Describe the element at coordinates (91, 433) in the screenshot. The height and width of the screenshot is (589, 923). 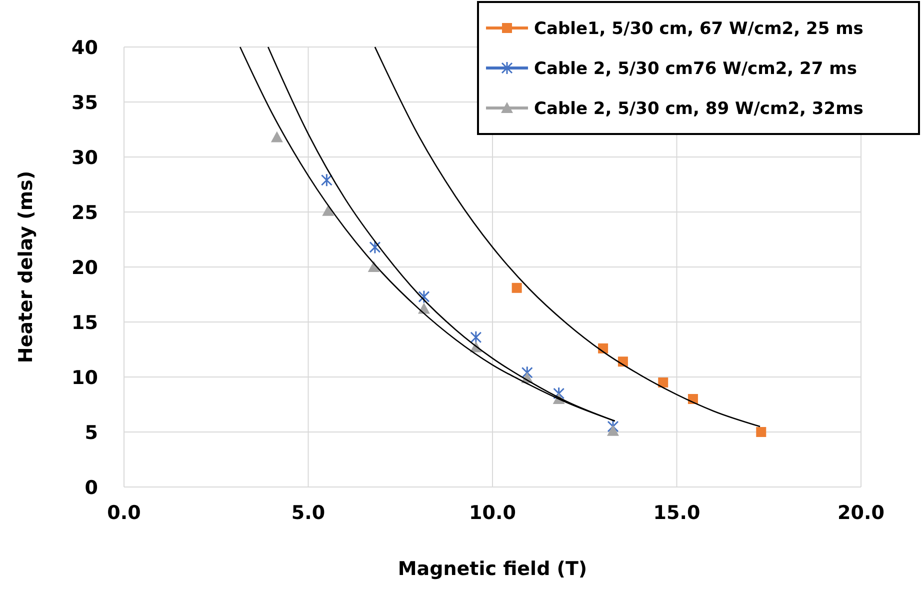
I see `y-tick-label: 5` at that location.